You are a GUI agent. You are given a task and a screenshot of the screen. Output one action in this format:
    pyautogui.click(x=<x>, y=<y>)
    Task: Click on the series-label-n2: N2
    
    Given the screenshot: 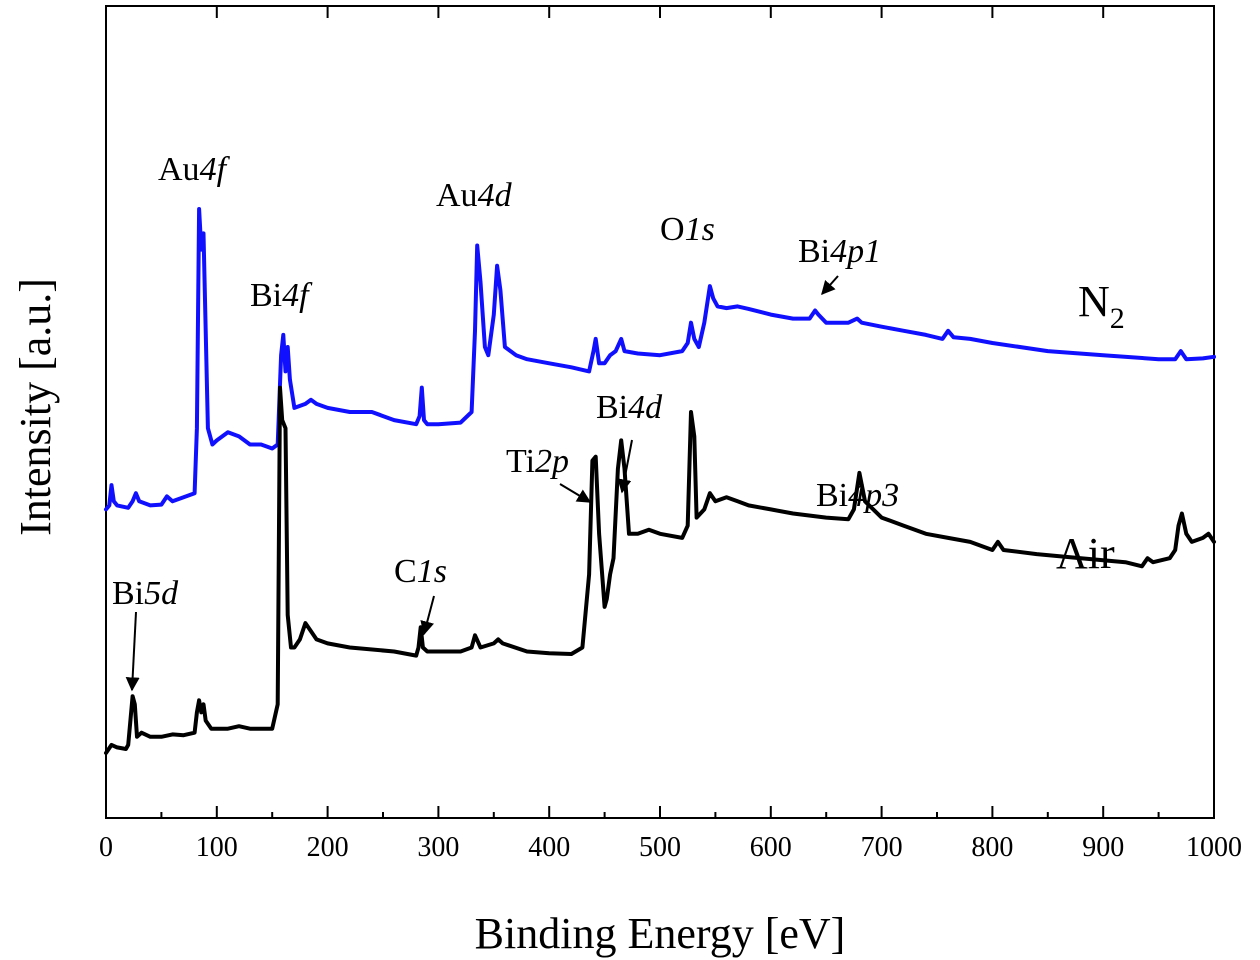 What is the action you would take?
    pyautogui.click(x=1101, y=306)
    